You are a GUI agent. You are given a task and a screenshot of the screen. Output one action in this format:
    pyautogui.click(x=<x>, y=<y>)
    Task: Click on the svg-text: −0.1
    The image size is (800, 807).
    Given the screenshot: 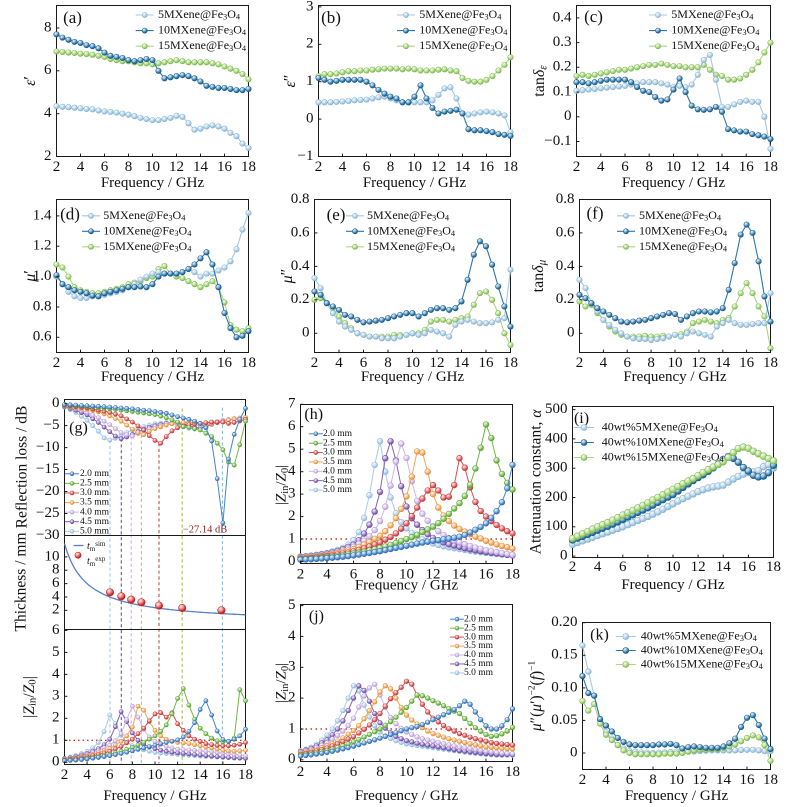 What is the action you would take?
    pyautogui.click(x=557, y=141)
    